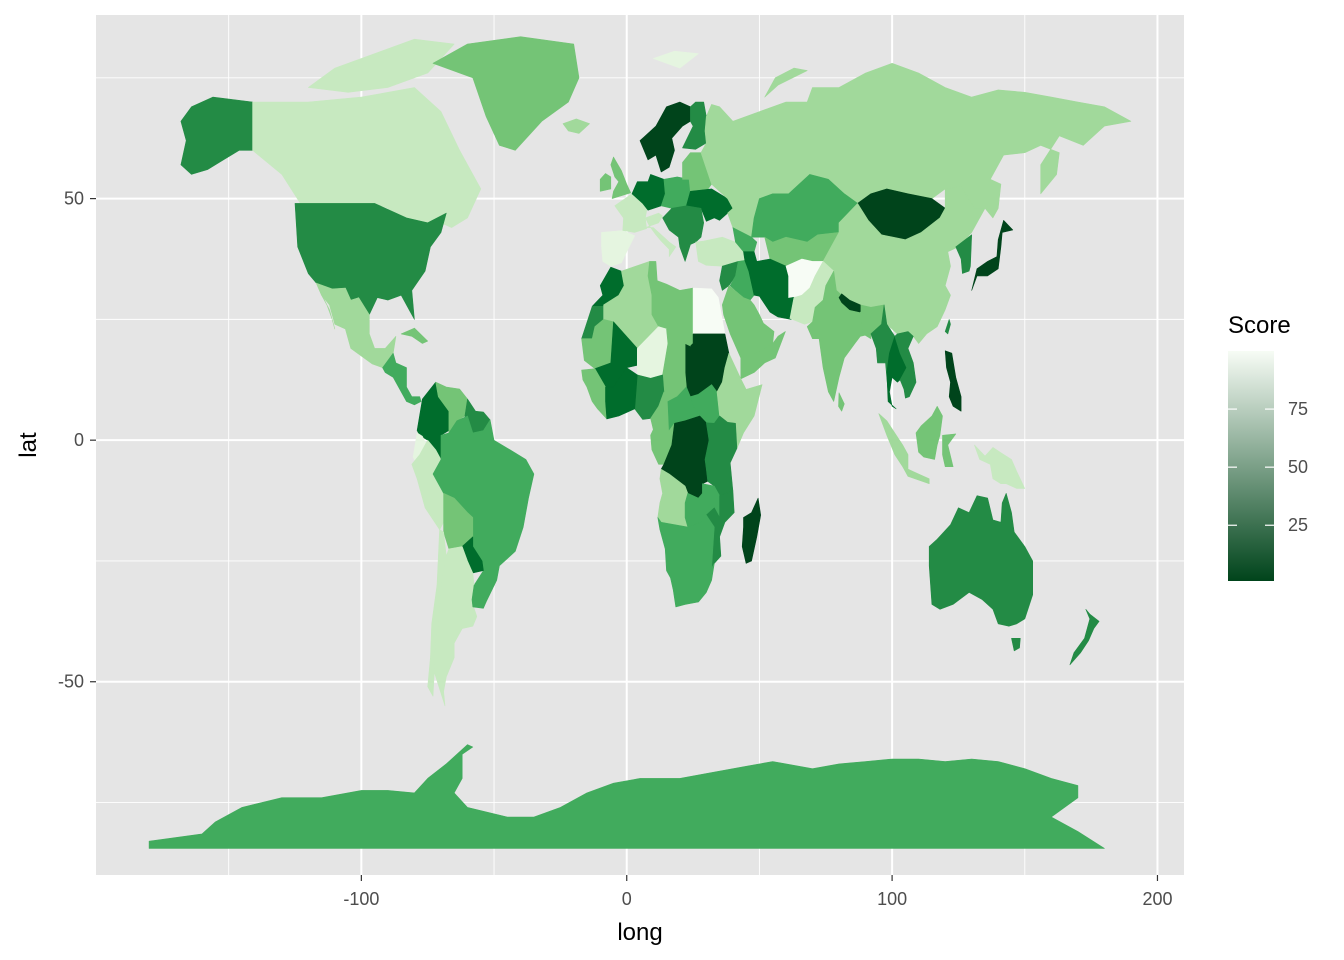  Describe the element at coordinates (605, 182) in the screenshot. I see `region-ireland` at that location.